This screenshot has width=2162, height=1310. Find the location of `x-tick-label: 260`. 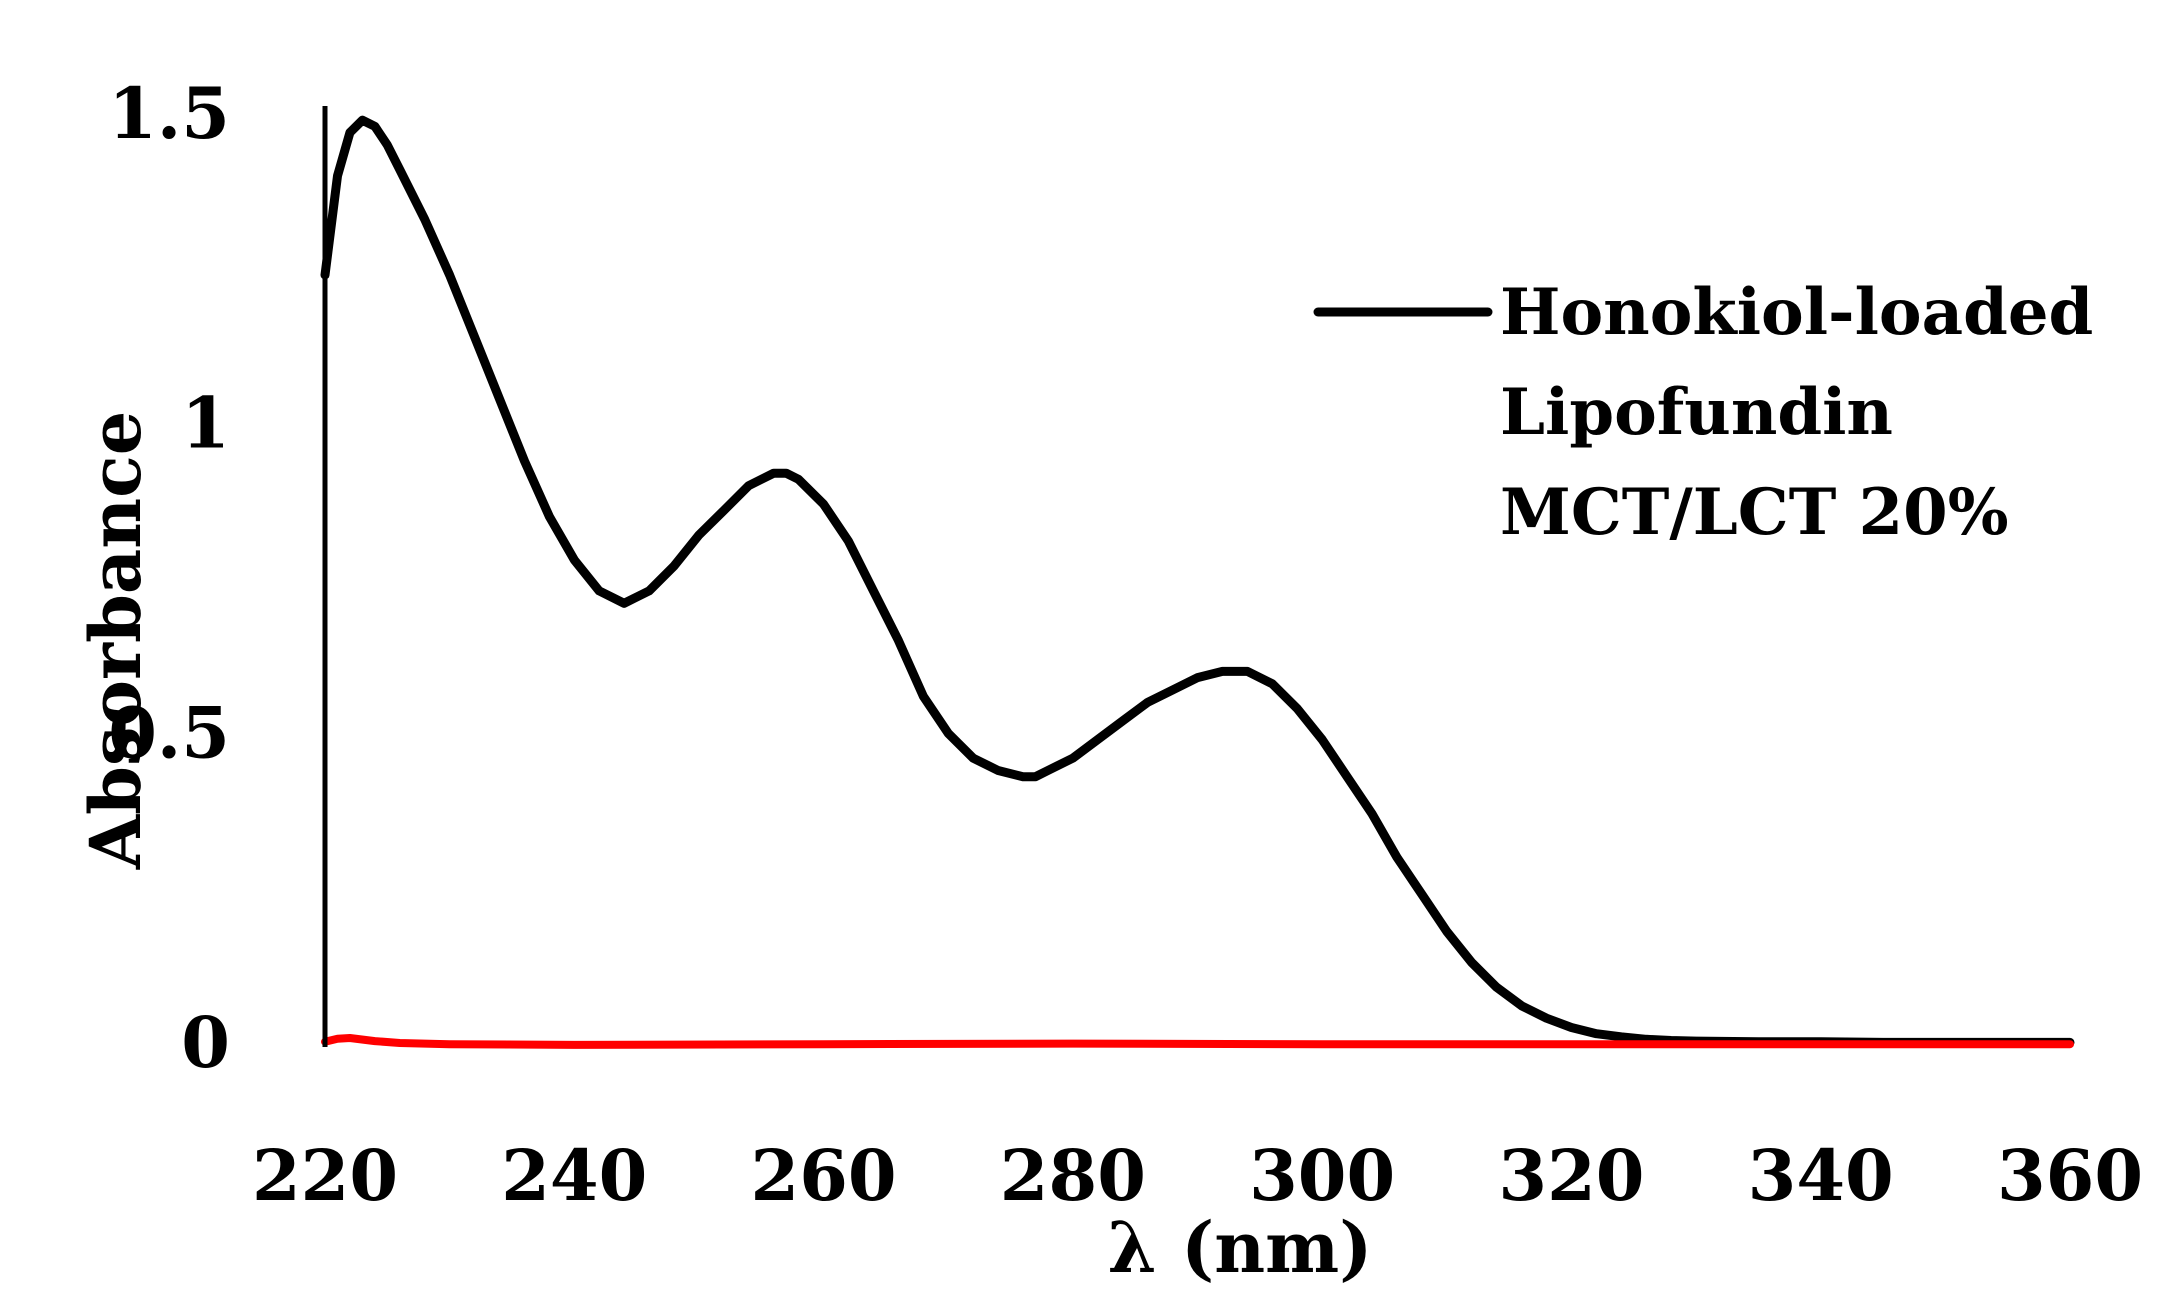

x-tick-label: 260 is located at coordinates (824, 1175).